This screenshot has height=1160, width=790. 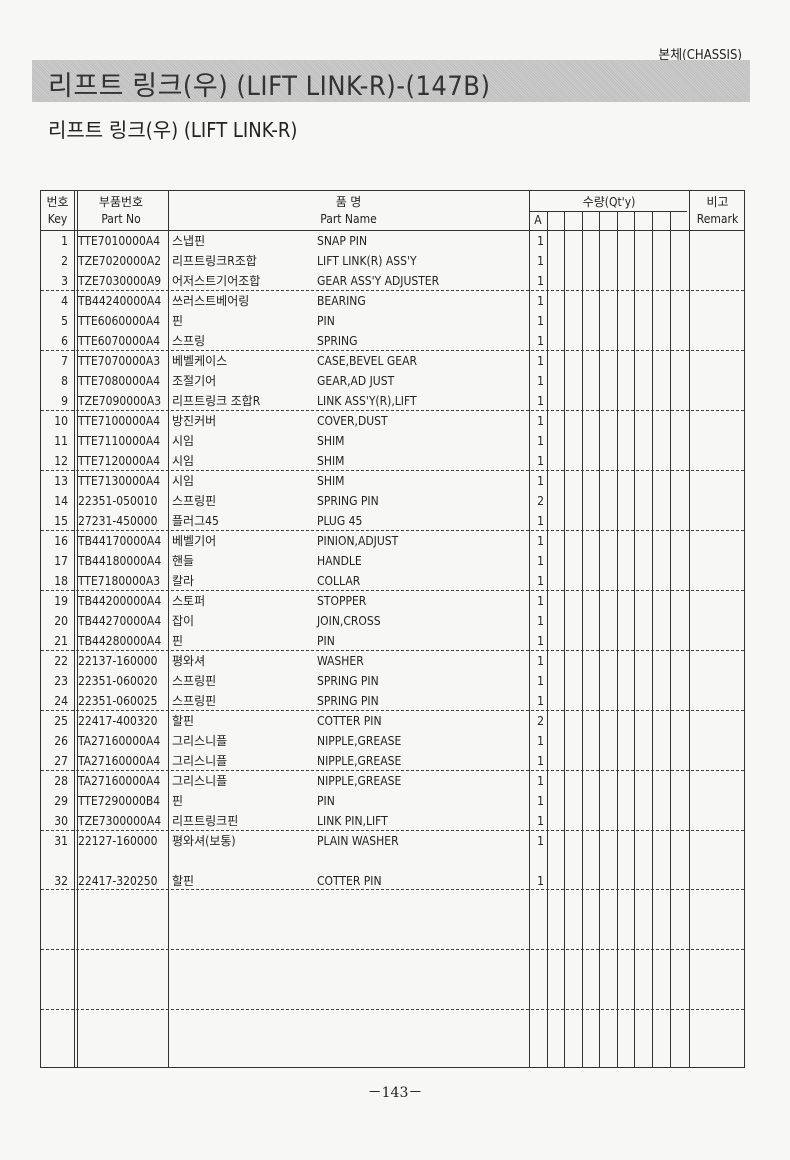 I want to click on cell-name-ko: 스프링, so click(x=189, y=341).